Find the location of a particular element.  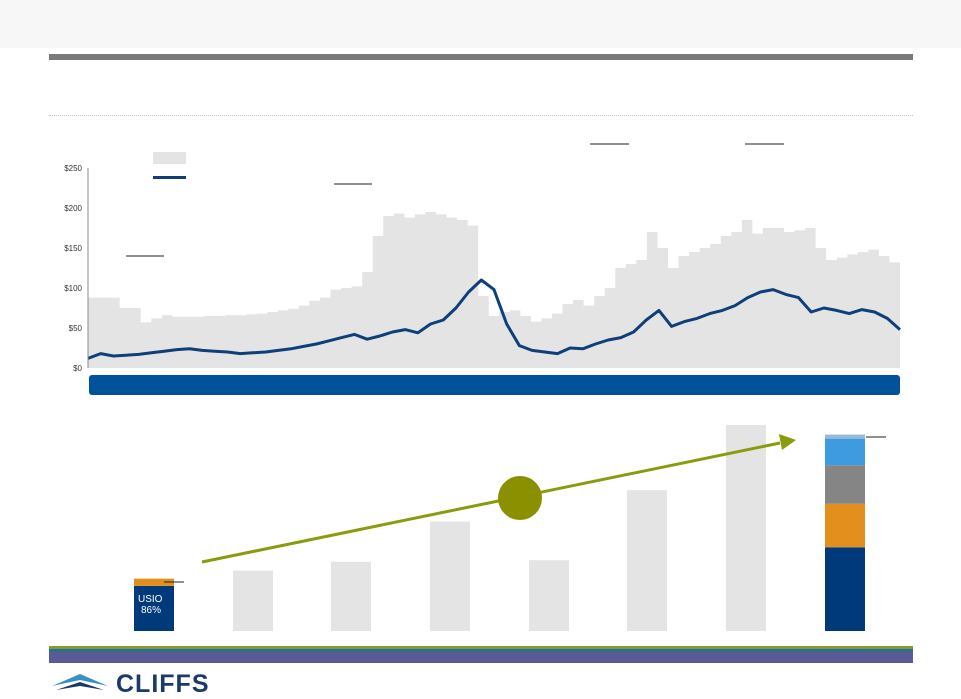

trend-arrow-line is located at coordinates (491, 502).